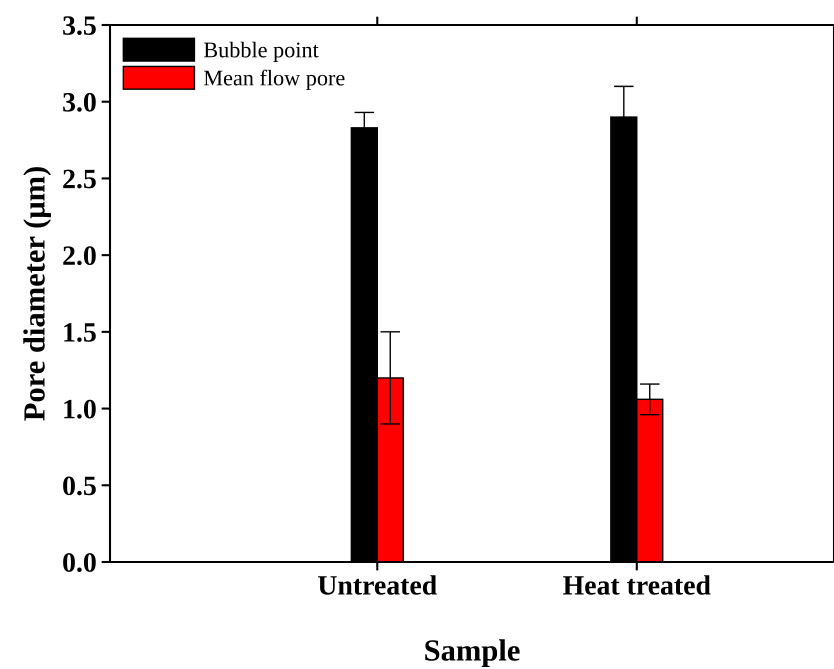  I want to click on y-tick-label: 2.5, so click(79, 179).